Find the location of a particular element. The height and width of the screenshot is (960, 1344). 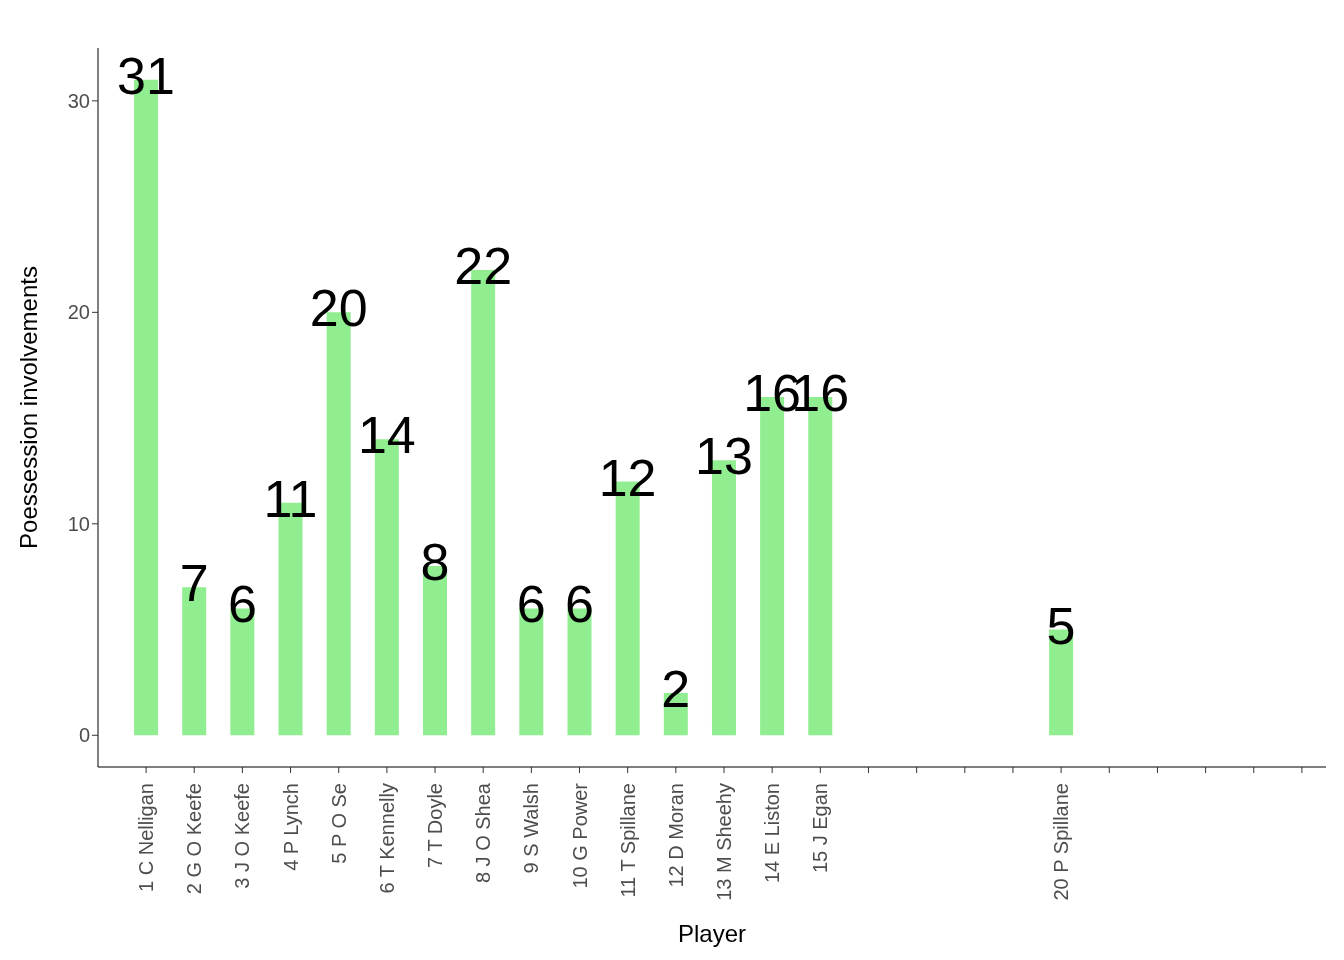

x-tick-label: 4 P Lynch is located at coordinates (290, 827).